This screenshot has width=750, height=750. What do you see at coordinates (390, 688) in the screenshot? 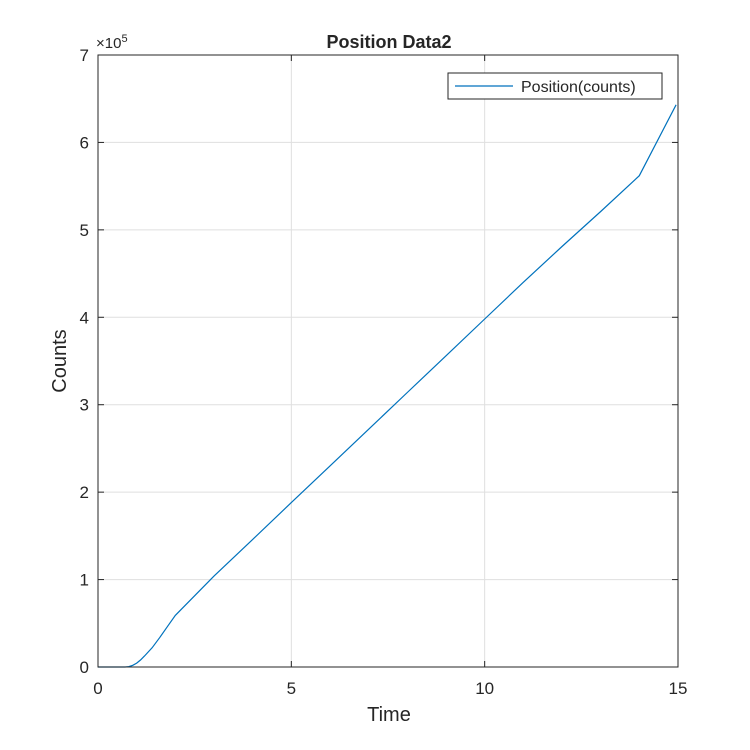
I see `x-tick-labels: 0 5 10 15` at bounding box center [390, 688].